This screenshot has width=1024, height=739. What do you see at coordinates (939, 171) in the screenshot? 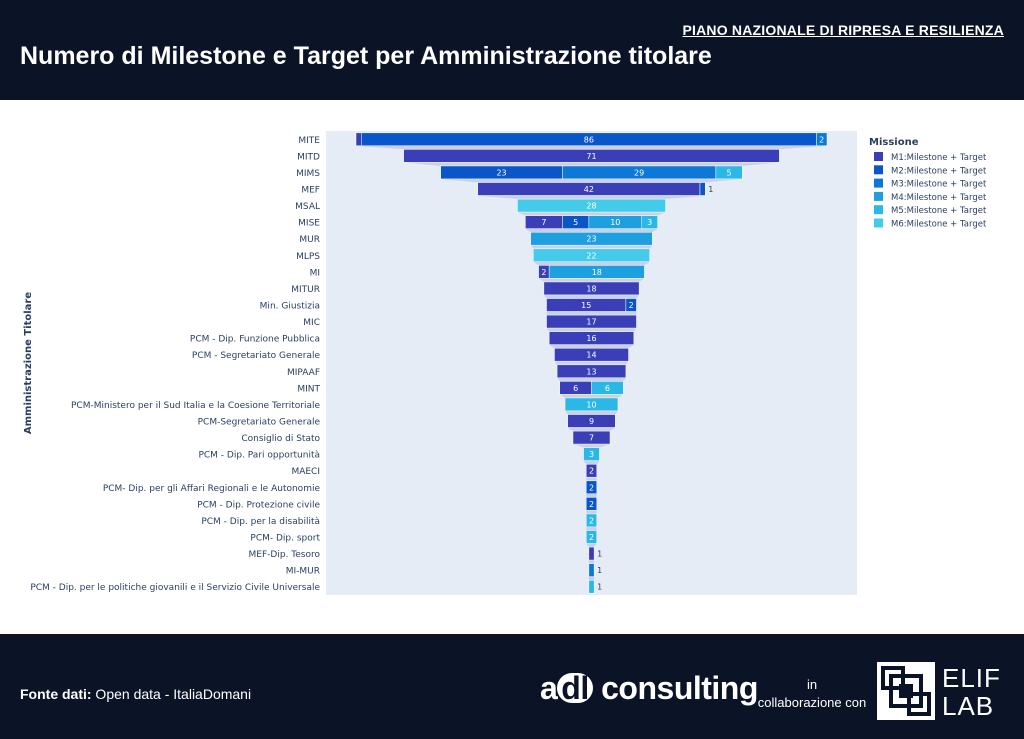
I see `legend-entry: M2:Milestone + Target` at bounding box center [939, 171].